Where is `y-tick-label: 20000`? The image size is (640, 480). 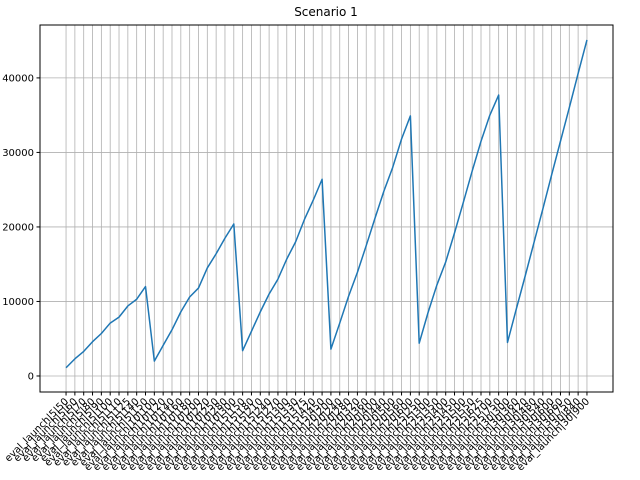 y-tick-label: 20000 is located at coordinates (18, 227).